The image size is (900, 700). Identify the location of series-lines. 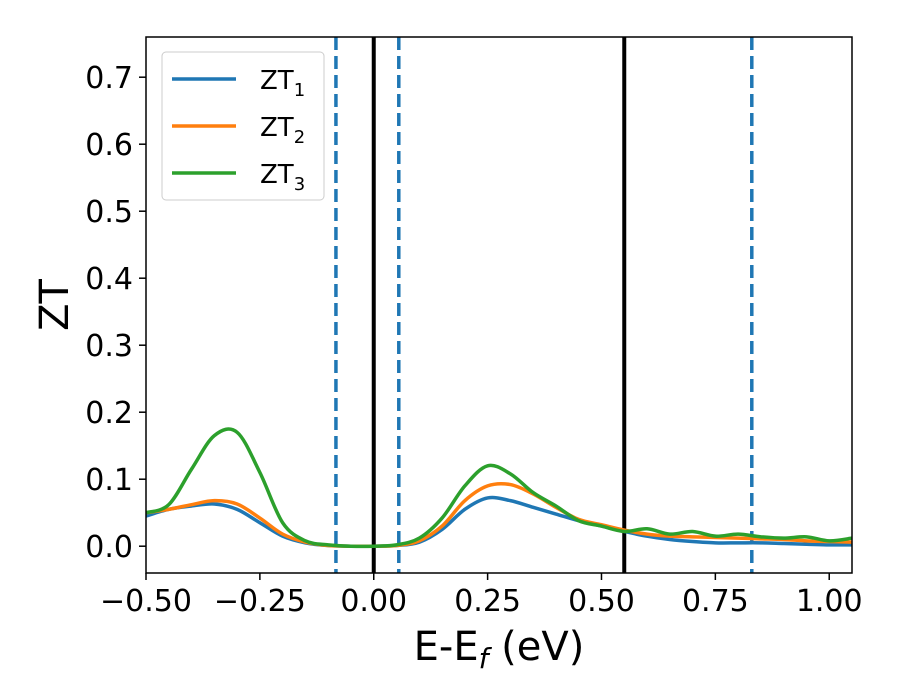
(499, 488).